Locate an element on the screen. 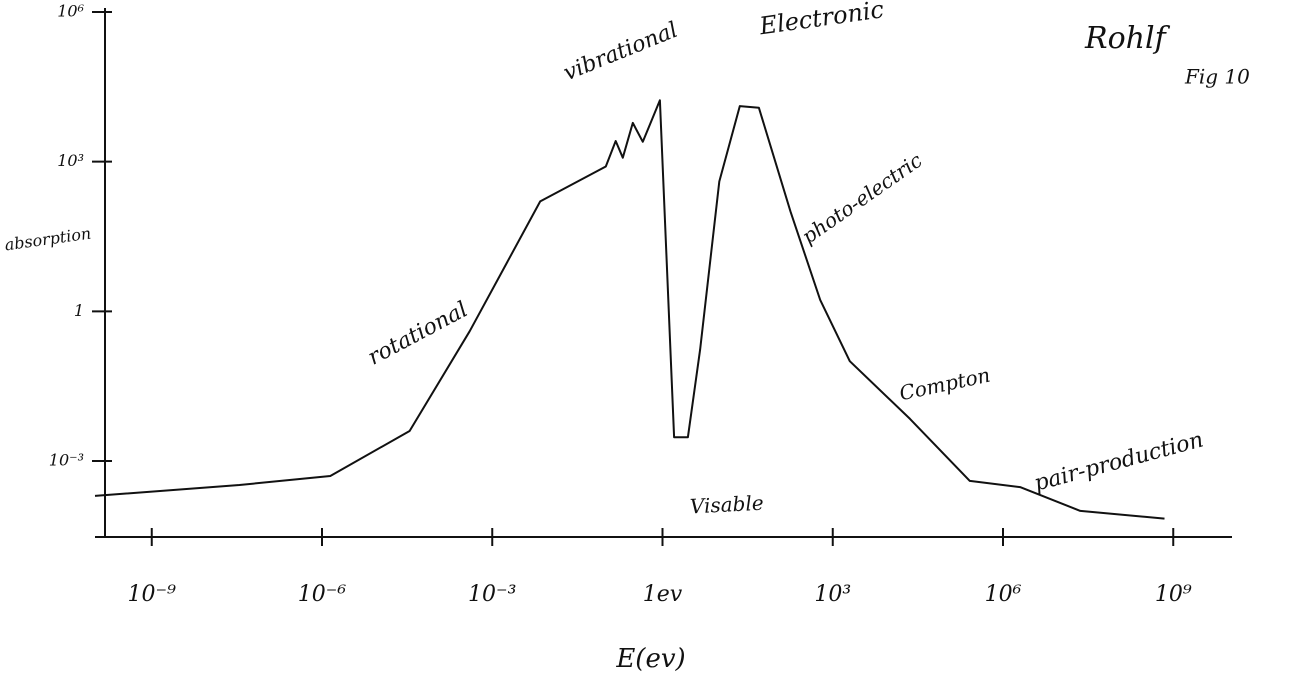 This screenshot has width=1302, height=693. x-tick-label: 10⁻³ is located at coordinates (492, 594).